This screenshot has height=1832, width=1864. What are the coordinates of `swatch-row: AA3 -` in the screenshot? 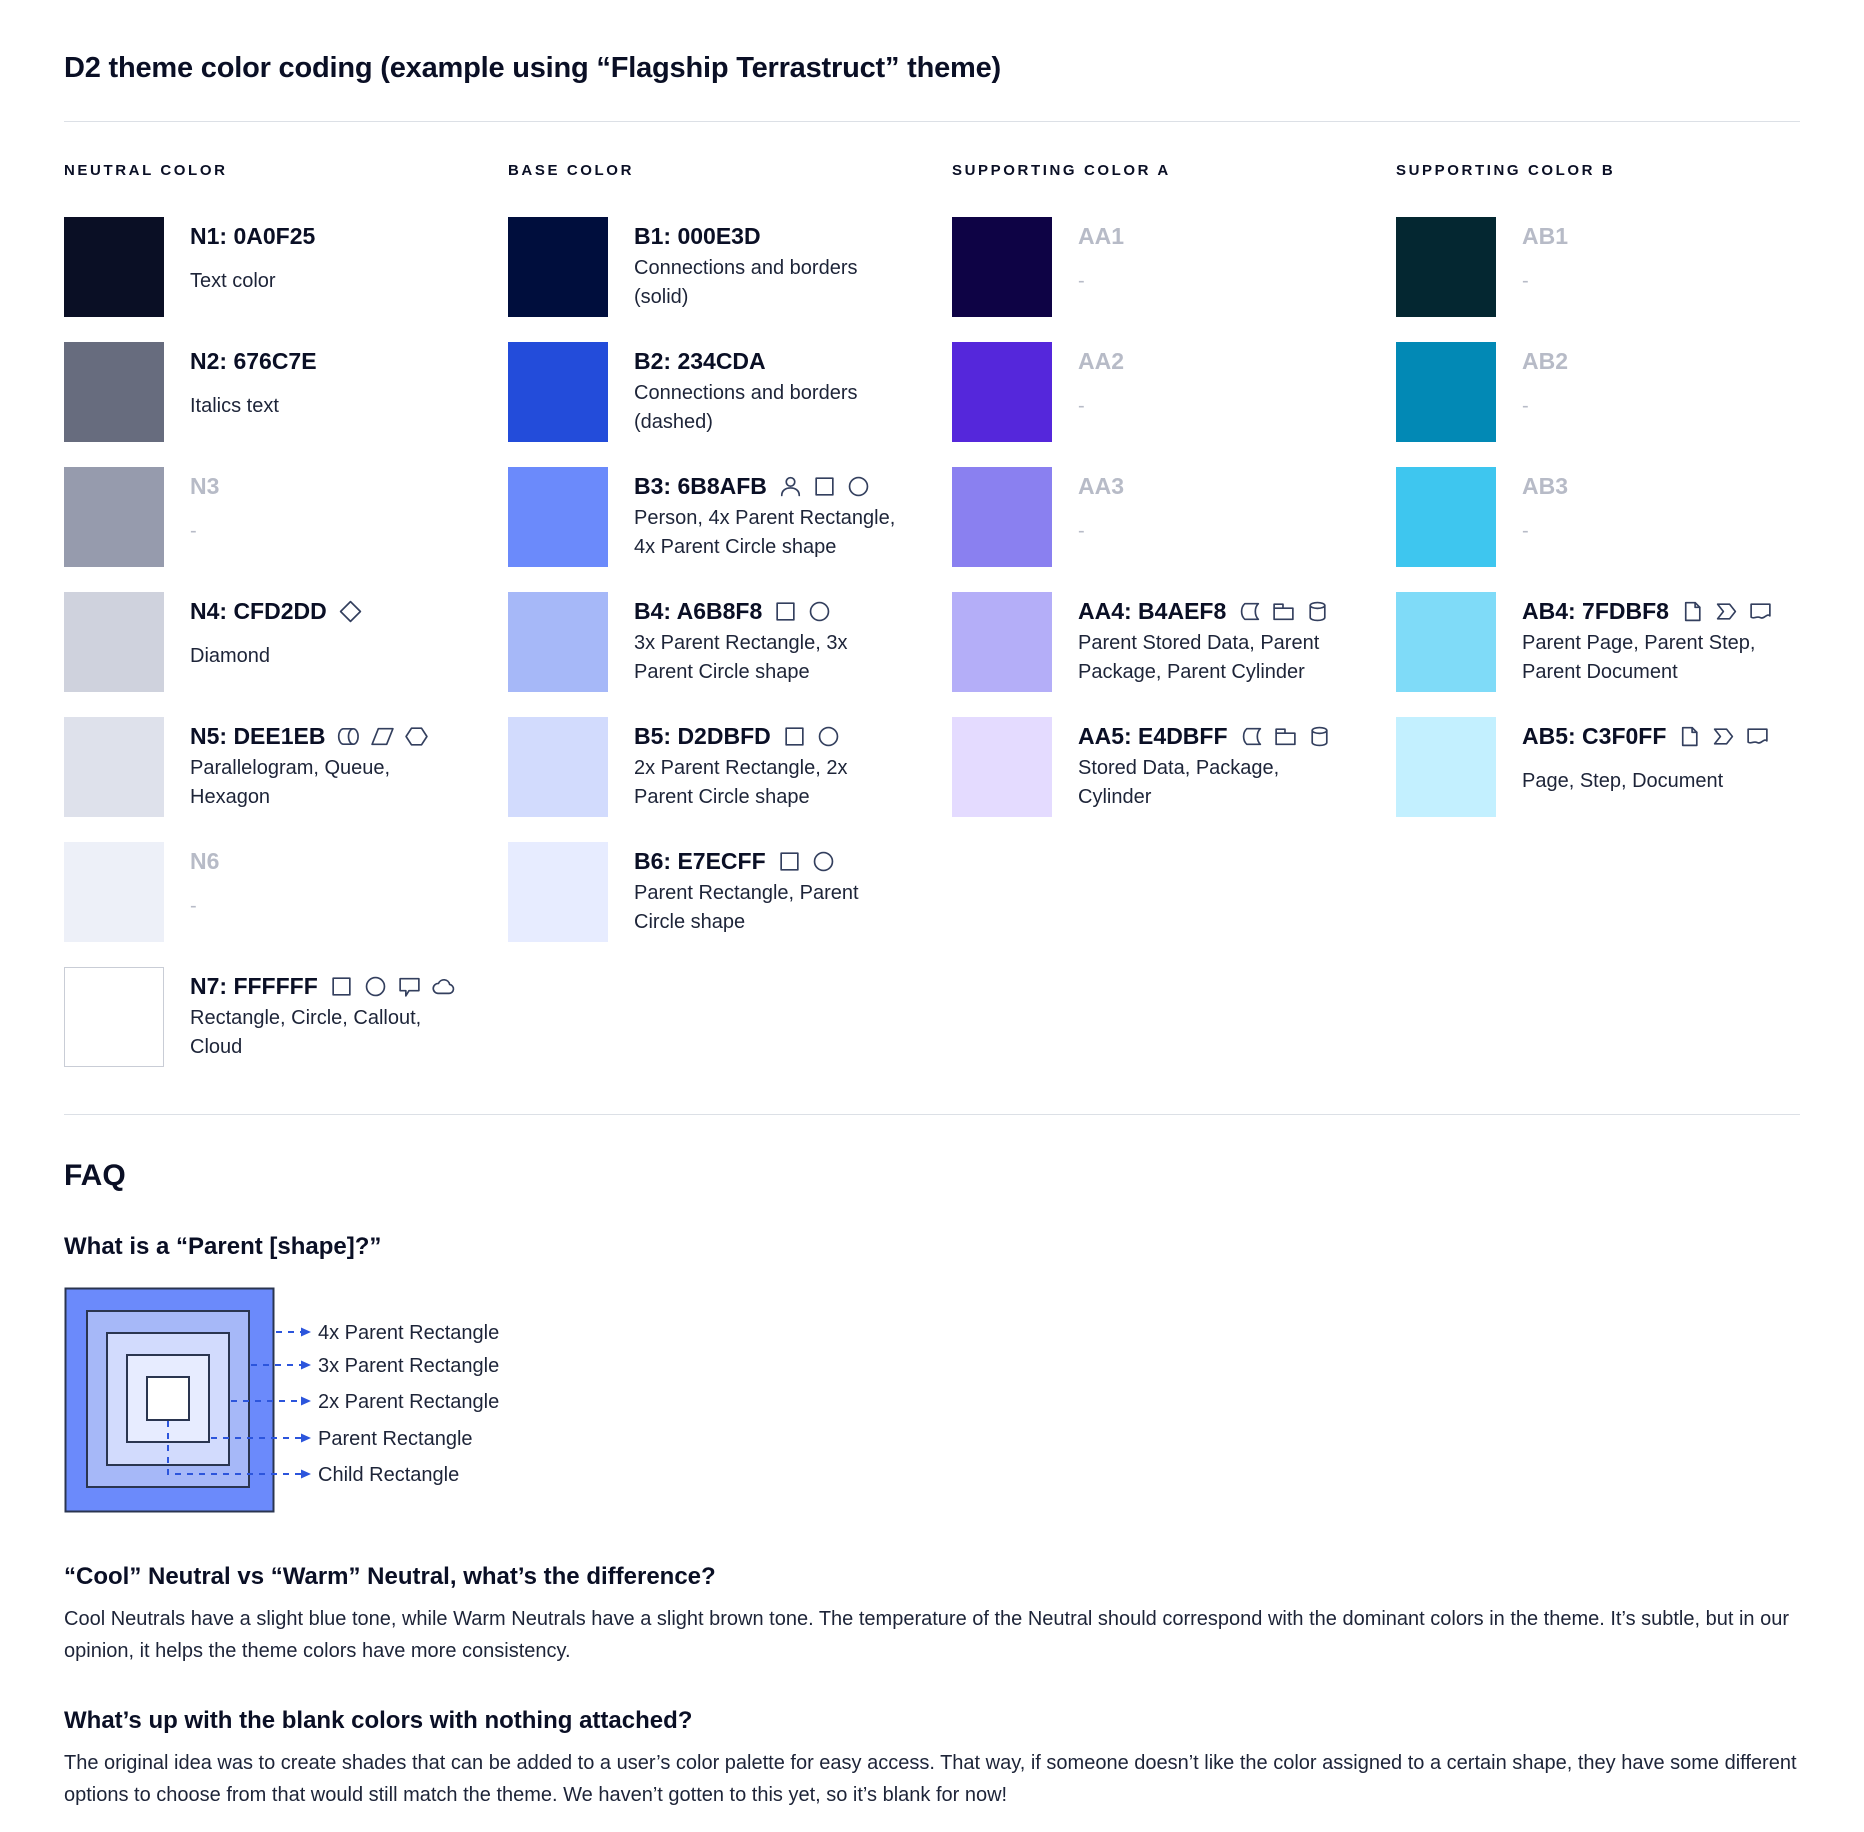 It's located at (1174, 517).